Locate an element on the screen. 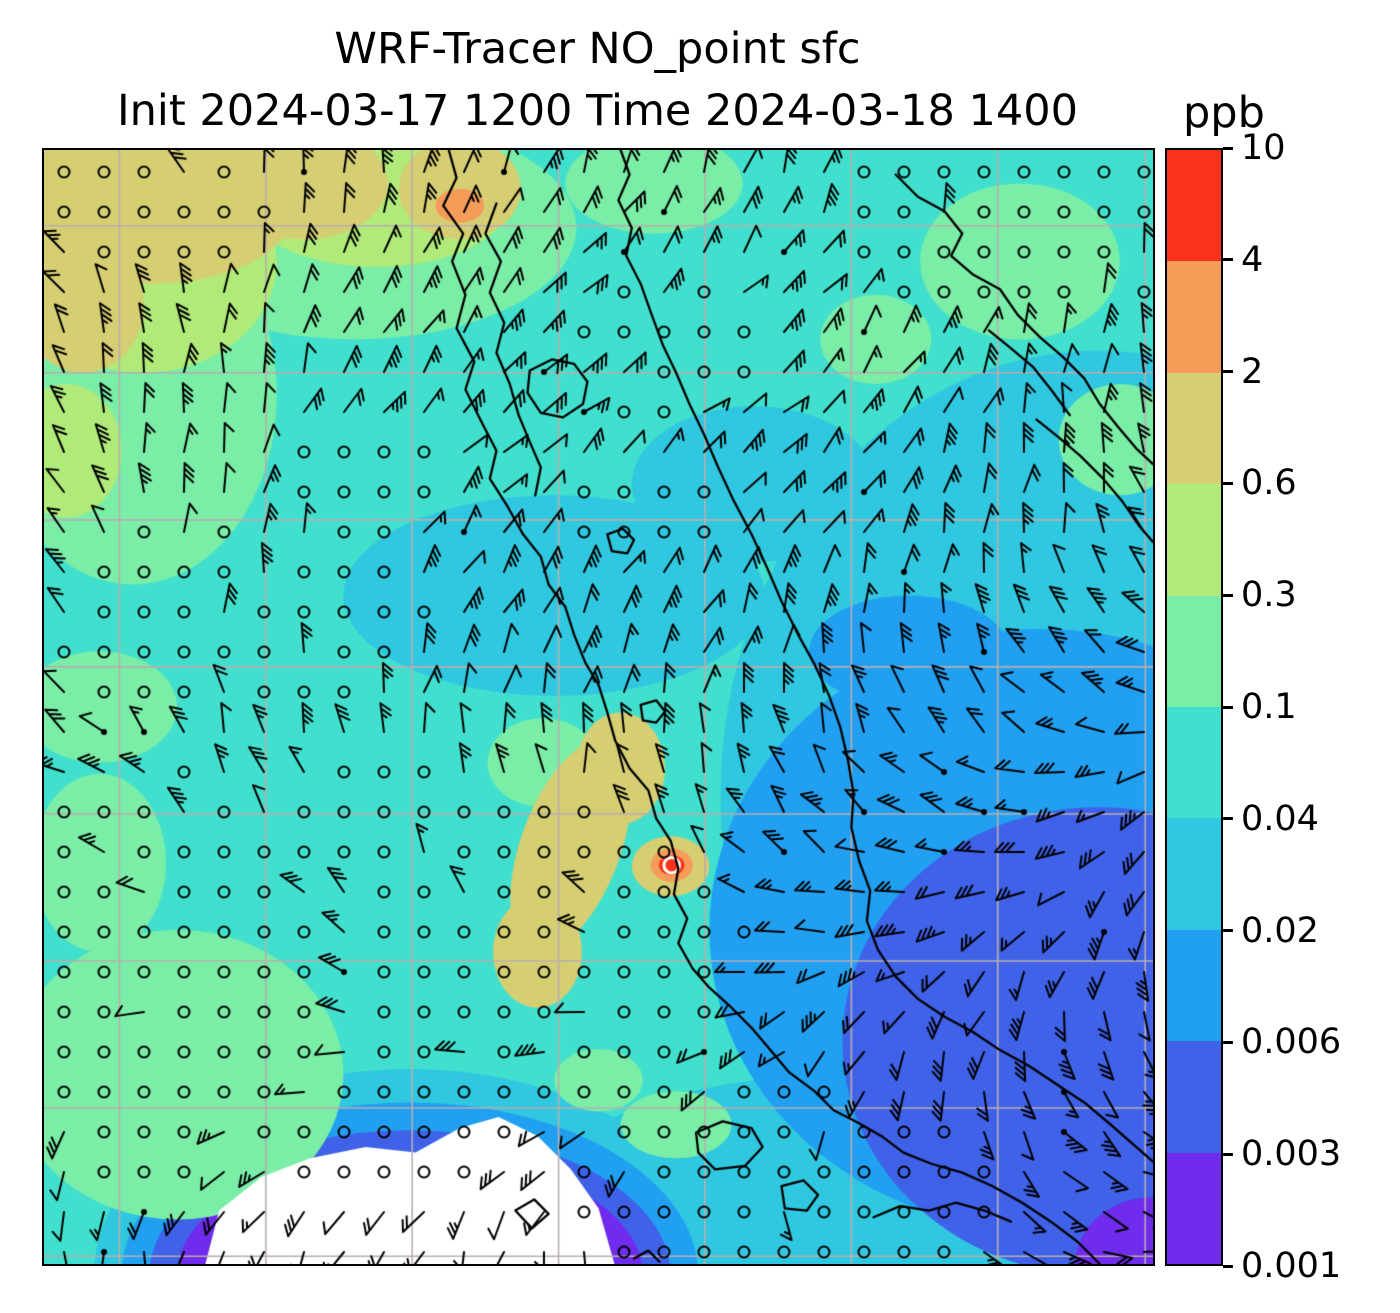 The width and height of the screenshot is (1400, 1313). colorbar-units-label: ppb is located at coordinates (1224, 113).